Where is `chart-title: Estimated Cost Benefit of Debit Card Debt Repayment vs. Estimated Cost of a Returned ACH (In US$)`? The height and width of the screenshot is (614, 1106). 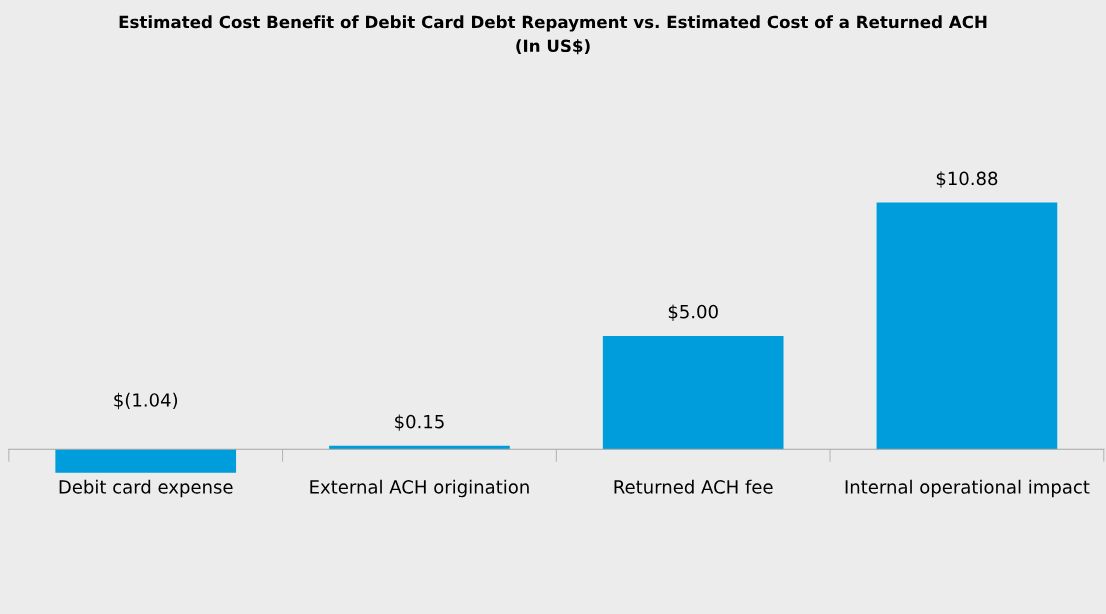 chart-title: Estimated Cost Benefit of Debit Card Debt Repayment vs. Estimated Cost of a Returned ACH (In US$) is located at coordinates (553, 35).